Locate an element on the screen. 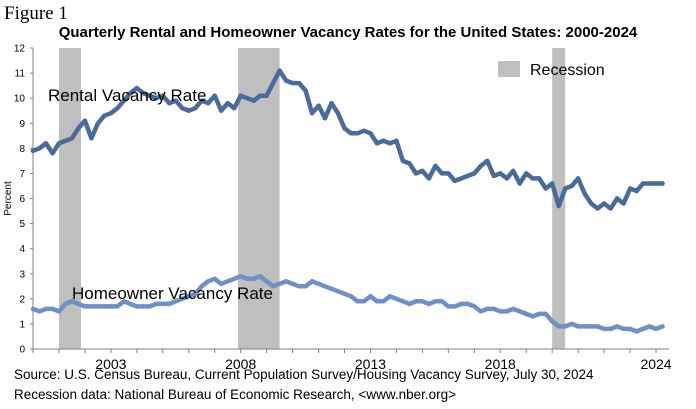  x-tick-label: 2003 is located at coordinates (110, 364).